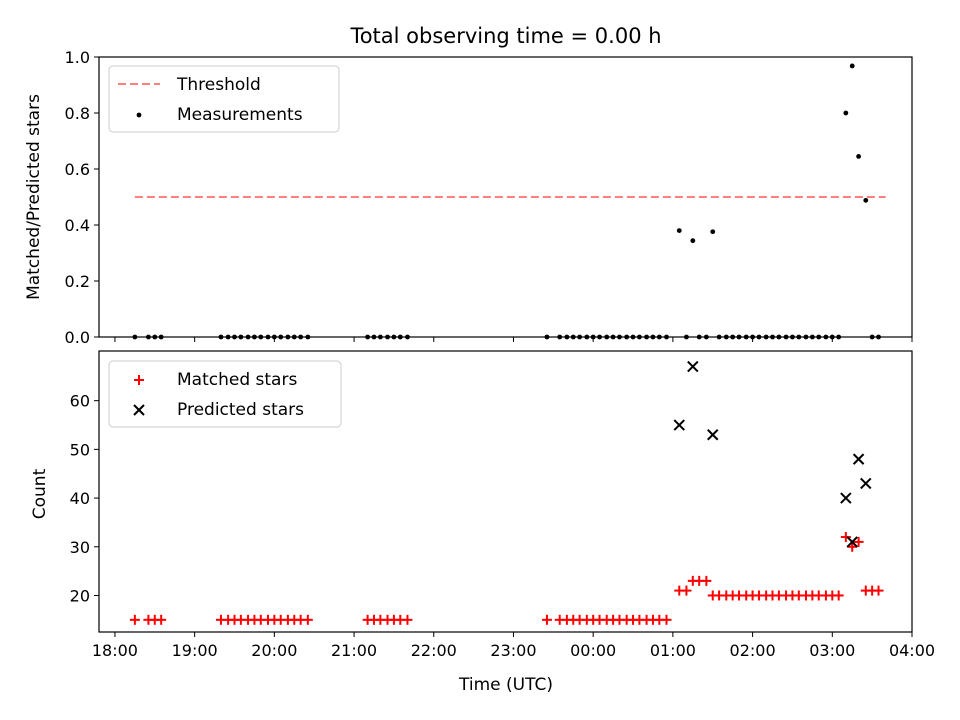 This screenshot has width=960, height=720. What do you see at coordinates (354, 650) in the screenshot?
I see `x-tick-label: 21:00` at bounding box center [354, 650].